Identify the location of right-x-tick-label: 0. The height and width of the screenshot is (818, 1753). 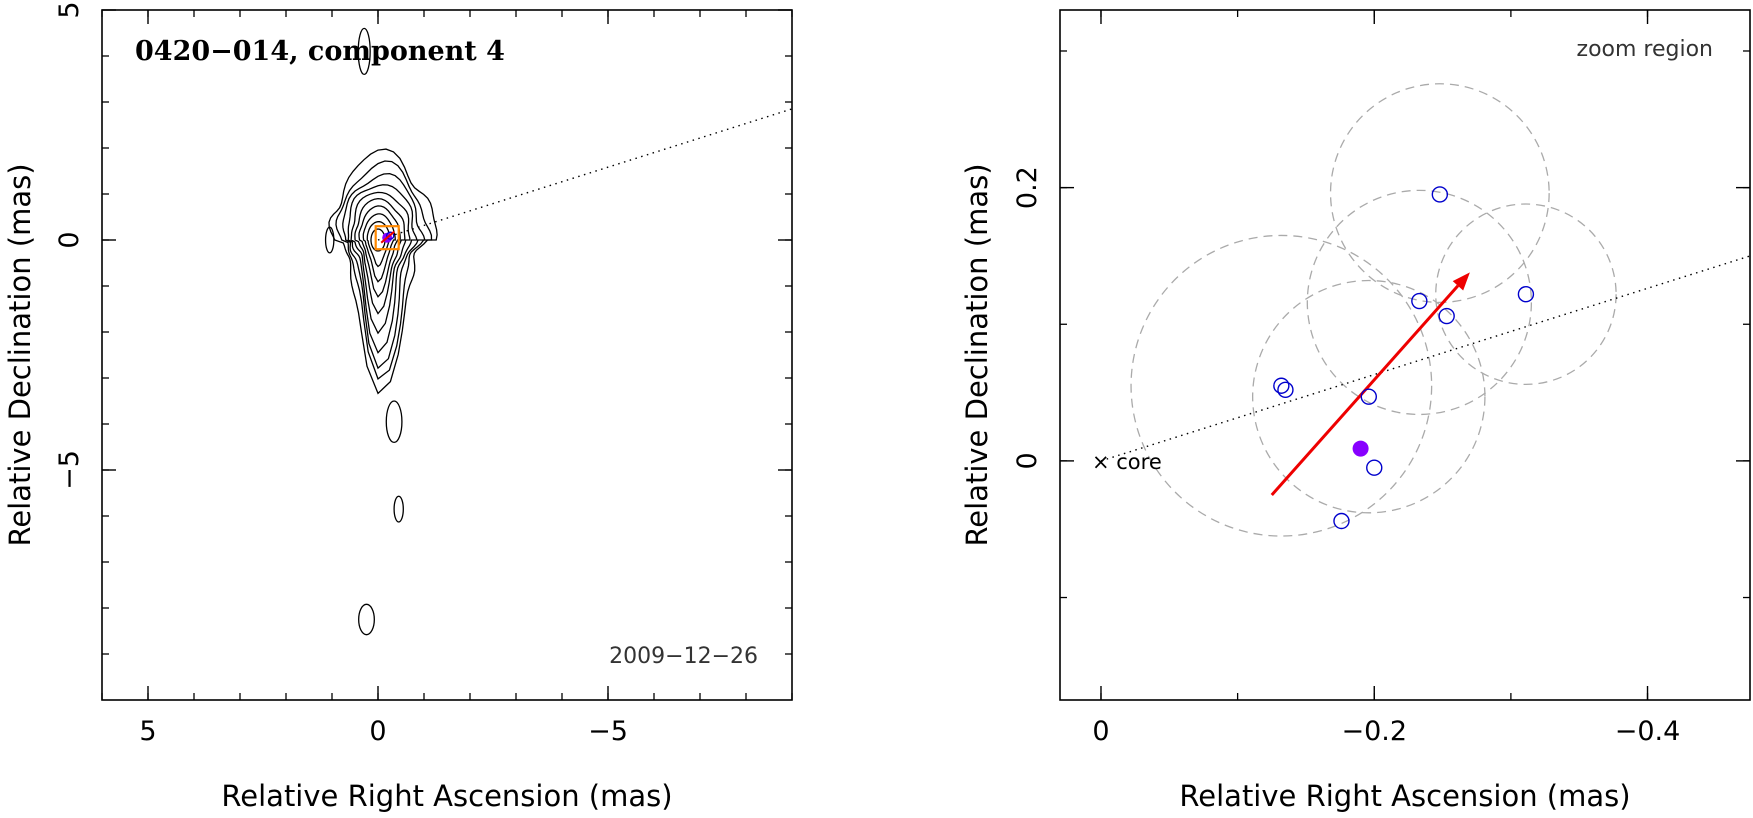
(1100, 731).